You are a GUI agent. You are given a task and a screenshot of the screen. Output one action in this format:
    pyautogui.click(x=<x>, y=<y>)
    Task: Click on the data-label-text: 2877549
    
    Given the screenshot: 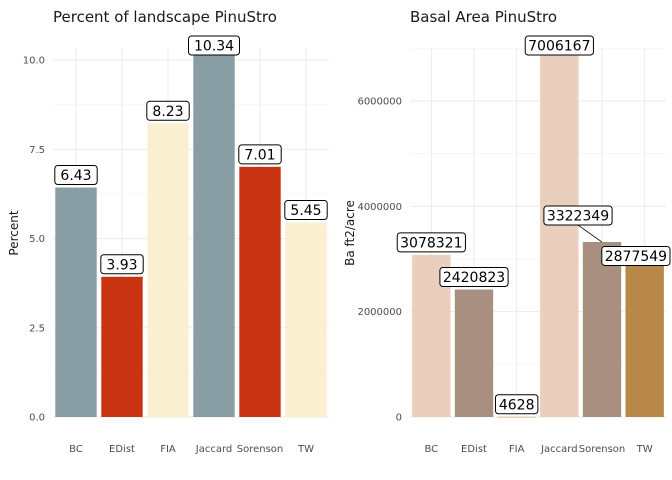 What is the action you would take?
    pyautogui.click(x=636, y=257)
    